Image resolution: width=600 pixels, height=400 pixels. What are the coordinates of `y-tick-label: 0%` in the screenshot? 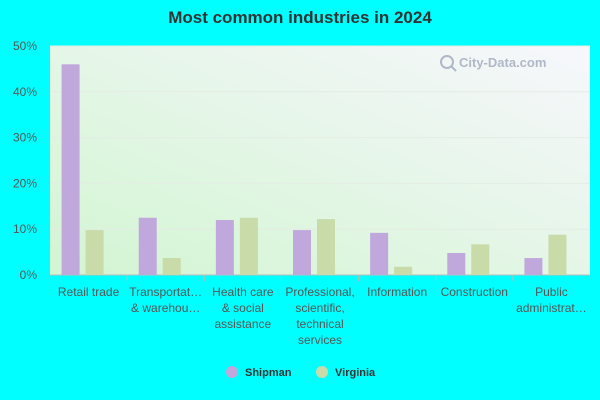 It's located at (29, 275).